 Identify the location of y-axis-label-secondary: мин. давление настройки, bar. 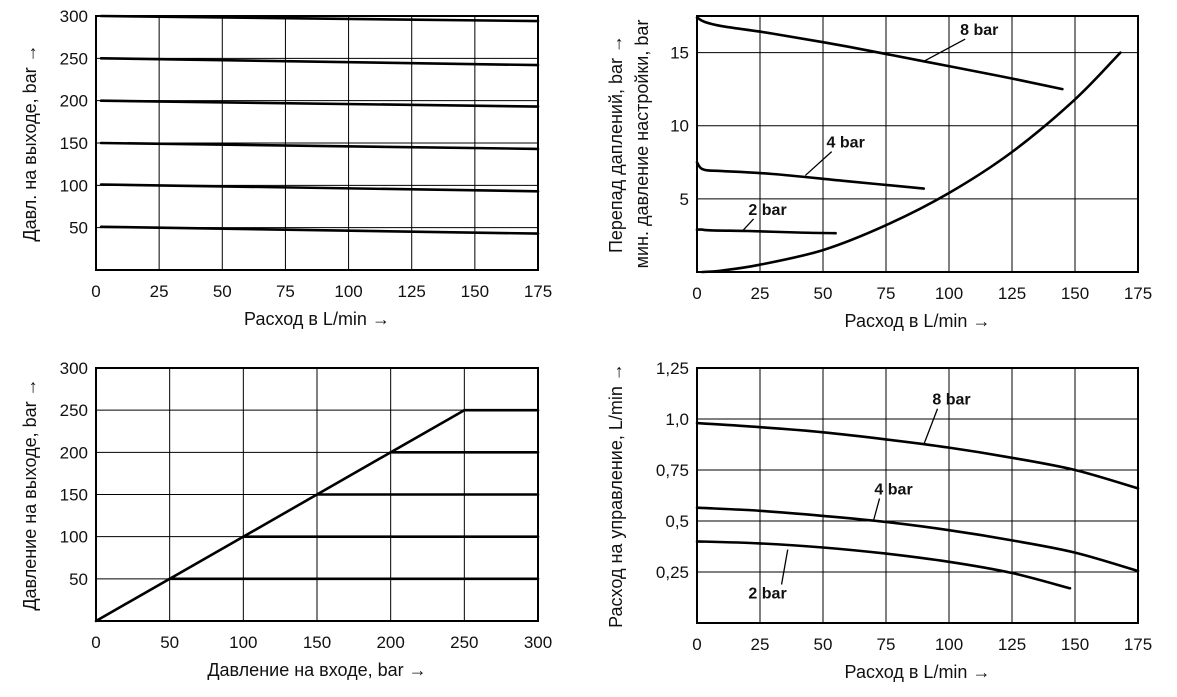
(642, 144).